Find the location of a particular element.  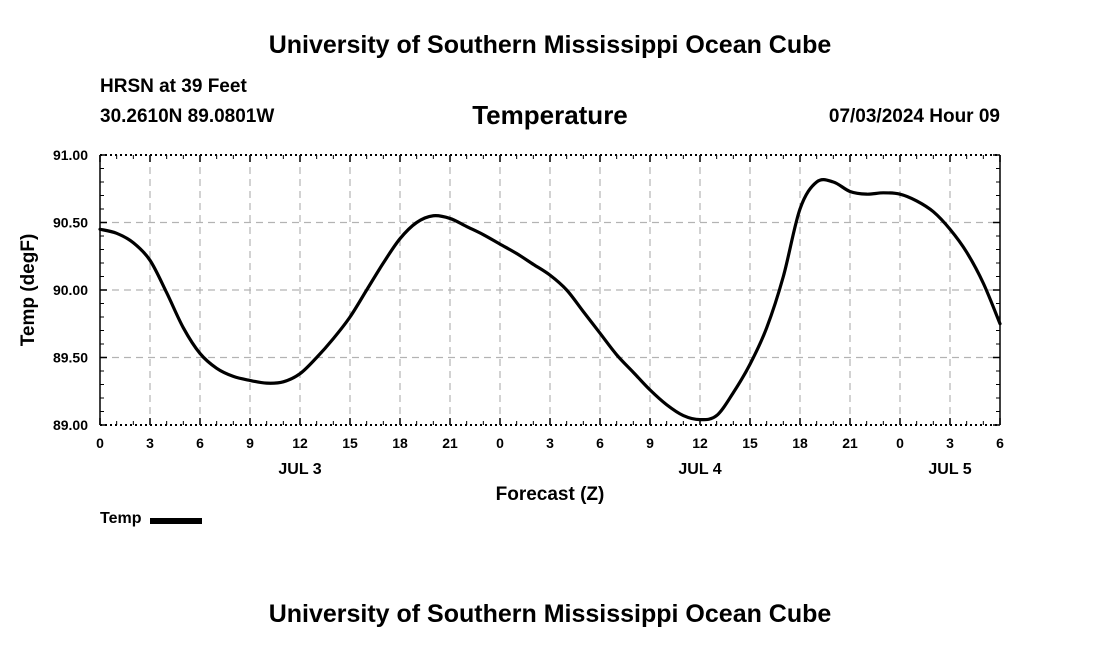

station-label: HRSN at 39 Feet is located at coordinates (173, 86).